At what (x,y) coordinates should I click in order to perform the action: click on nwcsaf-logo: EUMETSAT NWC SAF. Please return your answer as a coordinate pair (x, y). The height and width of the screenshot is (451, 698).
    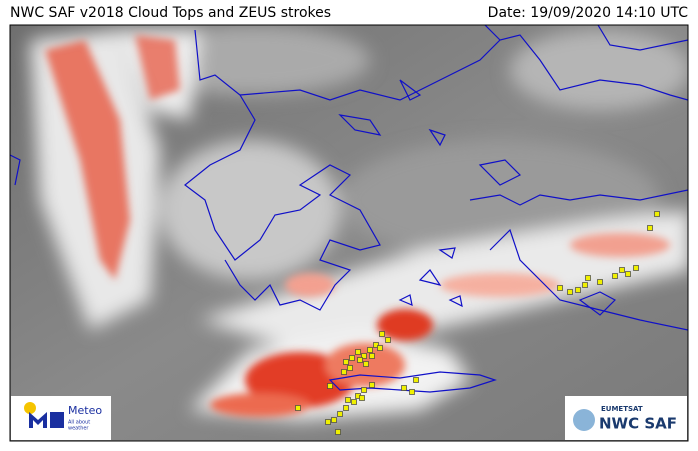
    Looking at the image, I should click on (626, 418).